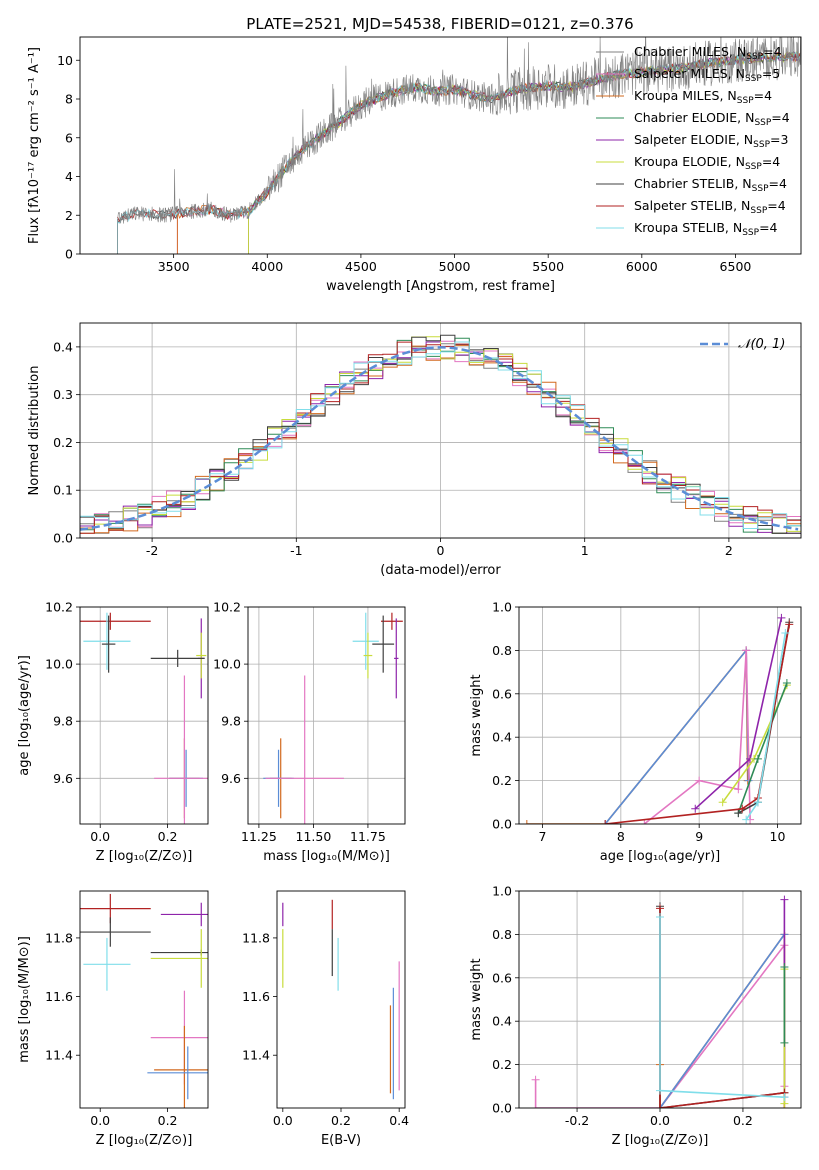 The height and width of the screenshot is (1170, 819). I want to click on residuals-ytick-label-2: 0.2, so click(63, 442).